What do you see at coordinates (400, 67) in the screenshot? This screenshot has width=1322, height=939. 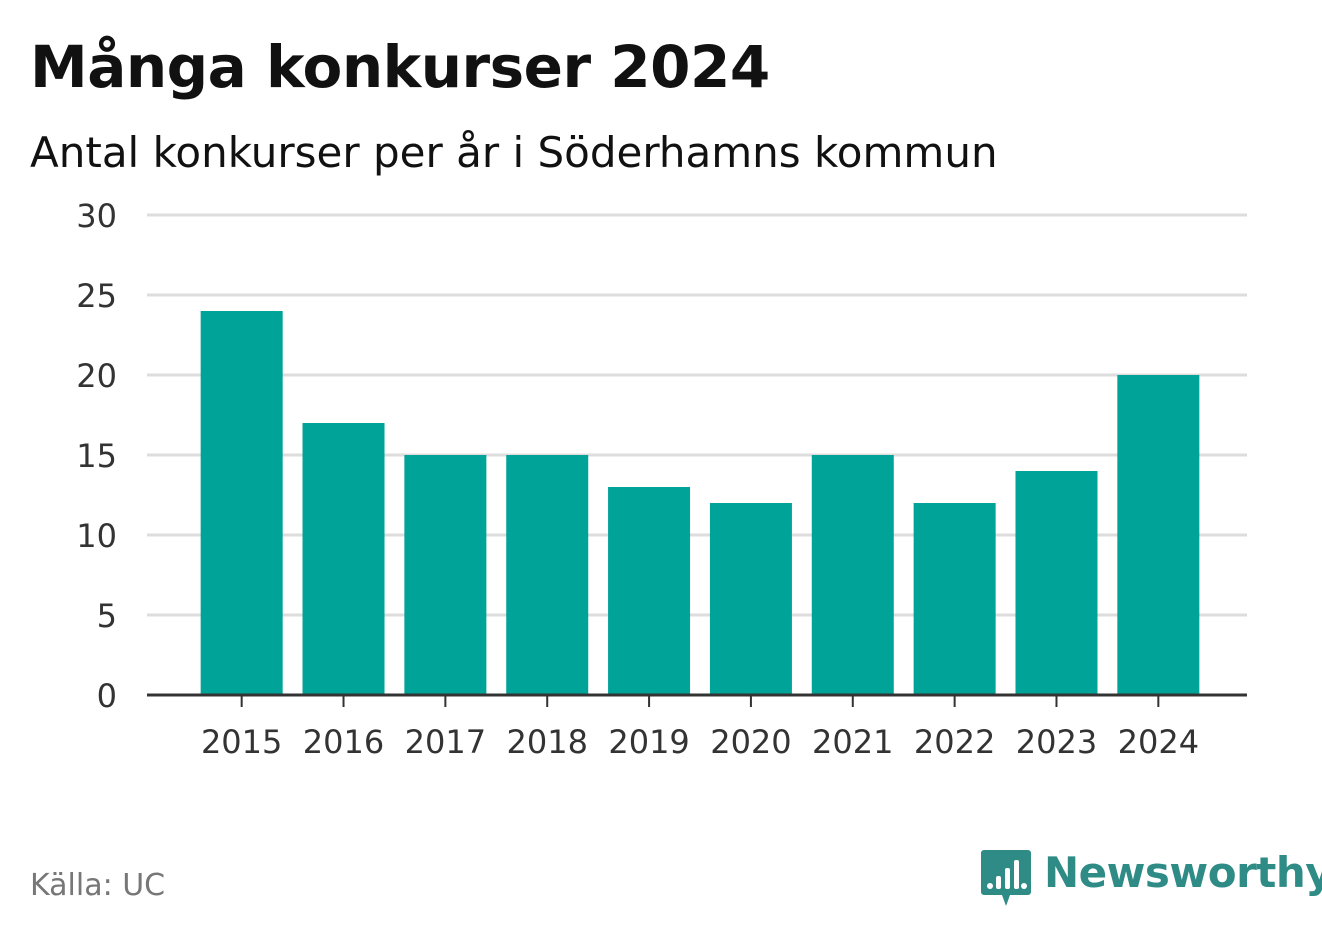 I see `chart-title: Många konkurser 2024` at bounding box center [400, 67].